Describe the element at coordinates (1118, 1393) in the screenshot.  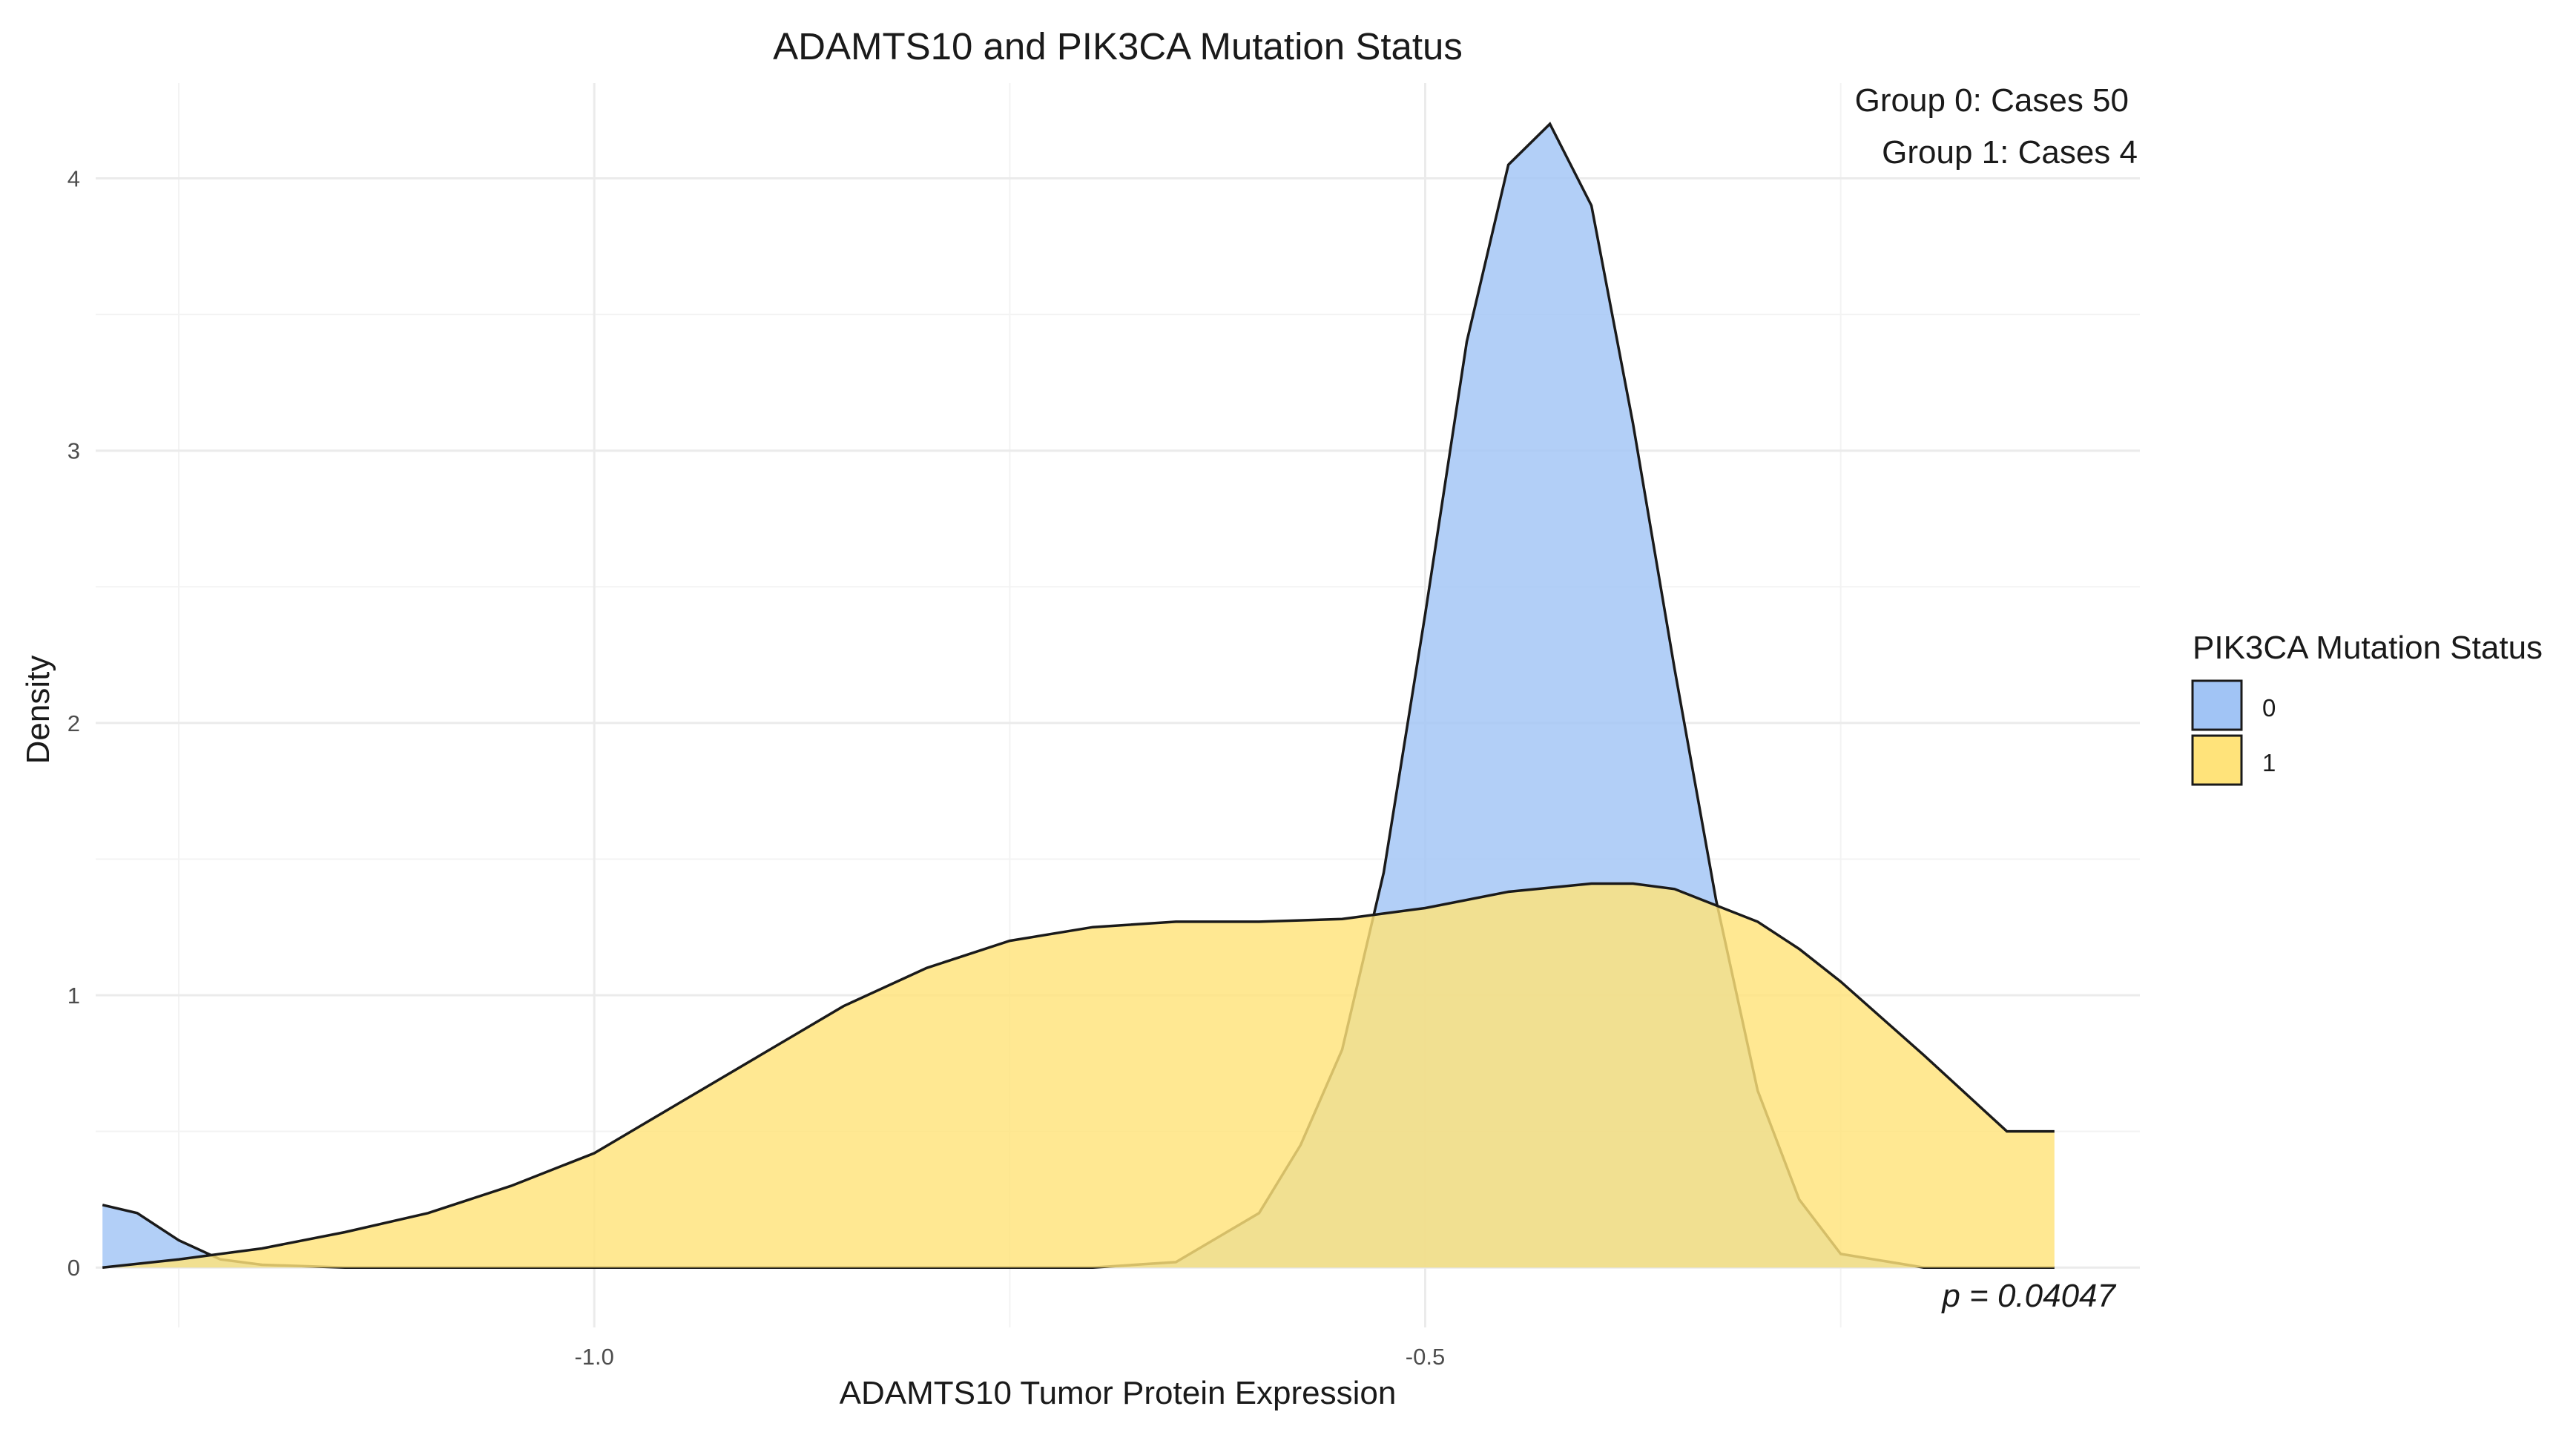
I see `x-axis-label: ADAMTS10 Tumor Protein Expression` at that location.